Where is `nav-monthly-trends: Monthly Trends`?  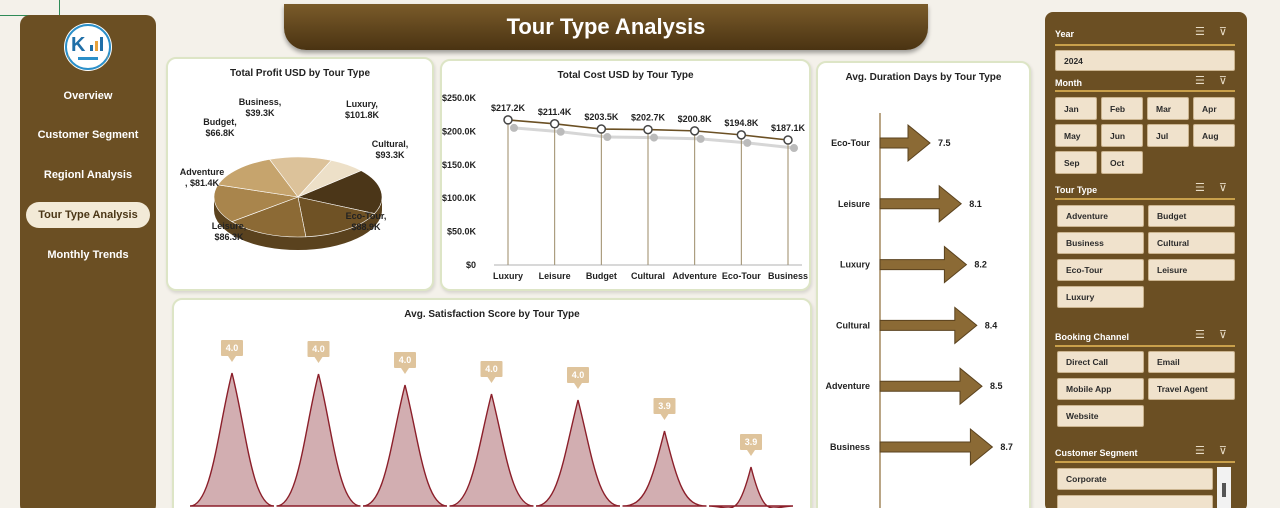
nav-monthly-trends: Monthly Trends is located at coordinates (88, 255).